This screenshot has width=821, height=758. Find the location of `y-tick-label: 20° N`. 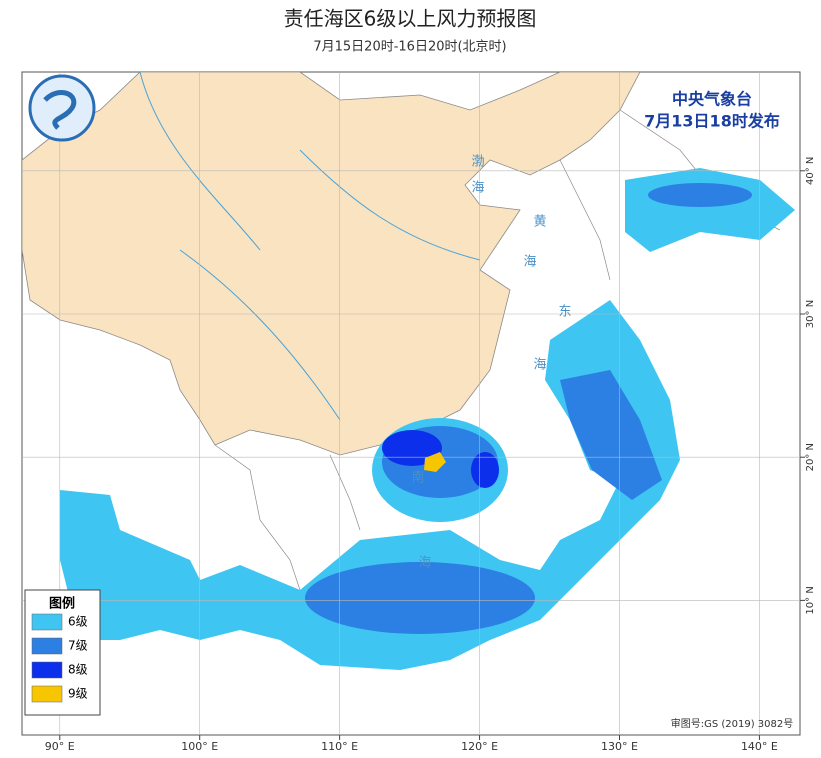

y-tick-label: 20° N is located at coordinates (810, 457).